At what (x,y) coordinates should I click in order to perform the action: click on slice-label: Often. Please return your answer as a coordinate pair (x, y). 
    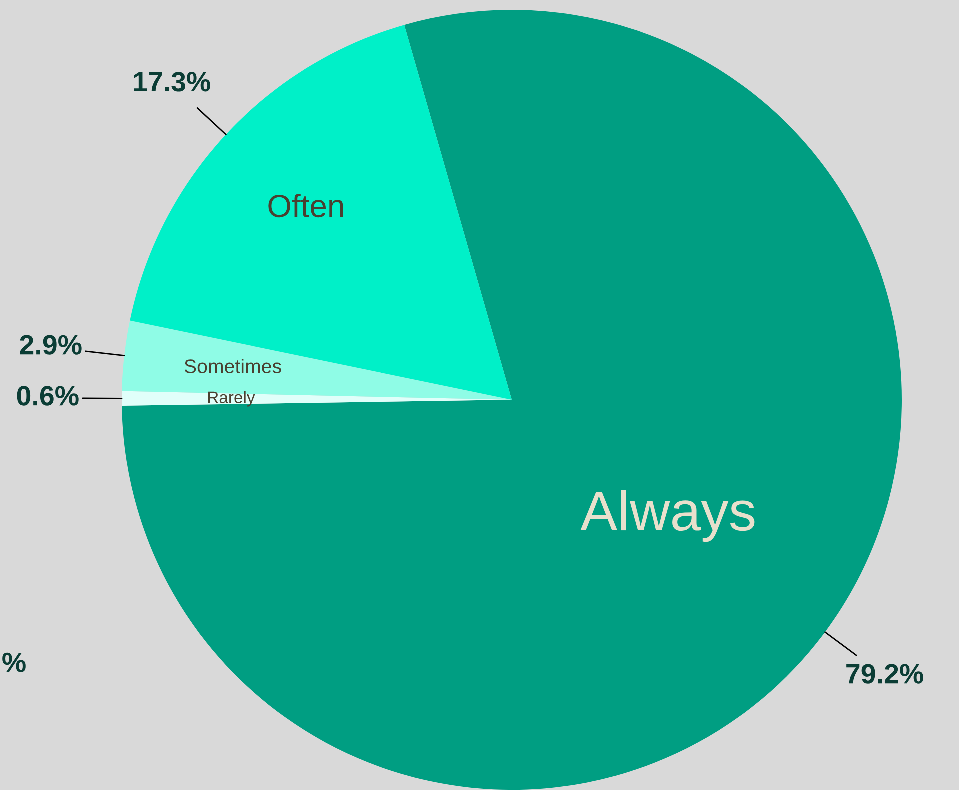
    Looking at the image, I should click on (306, 206).